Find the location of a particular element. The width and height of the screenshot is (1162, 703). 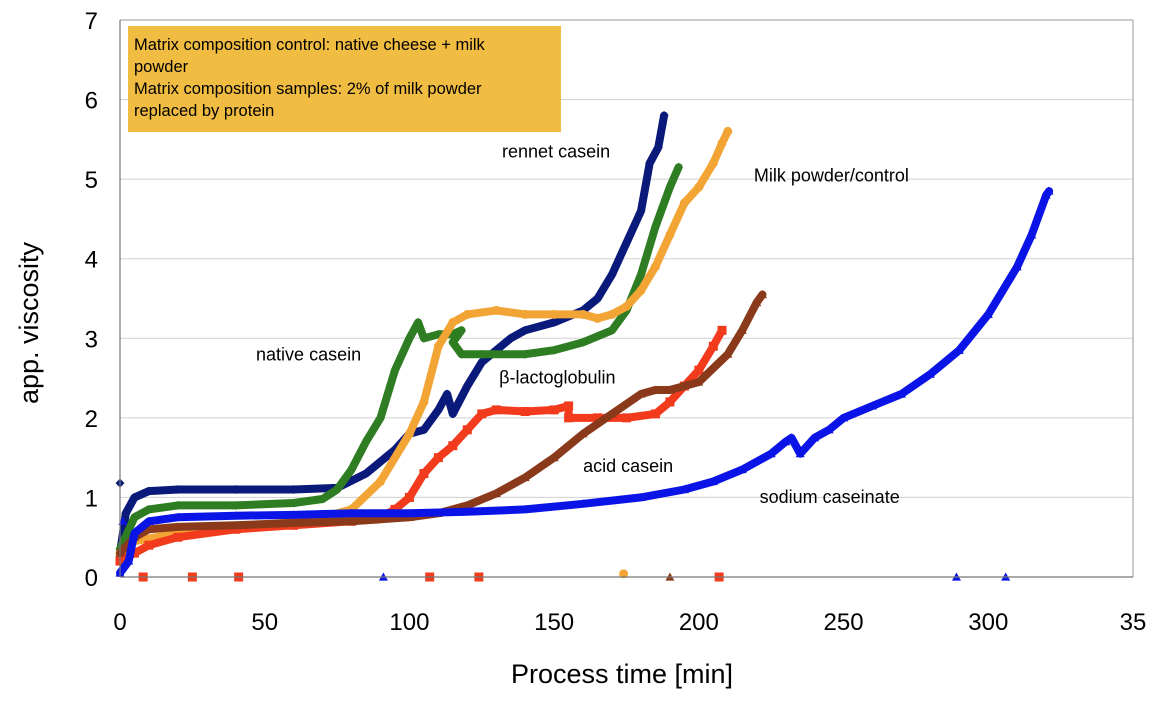

x-tick-label: 35 is located at coordinates (1133, 622).